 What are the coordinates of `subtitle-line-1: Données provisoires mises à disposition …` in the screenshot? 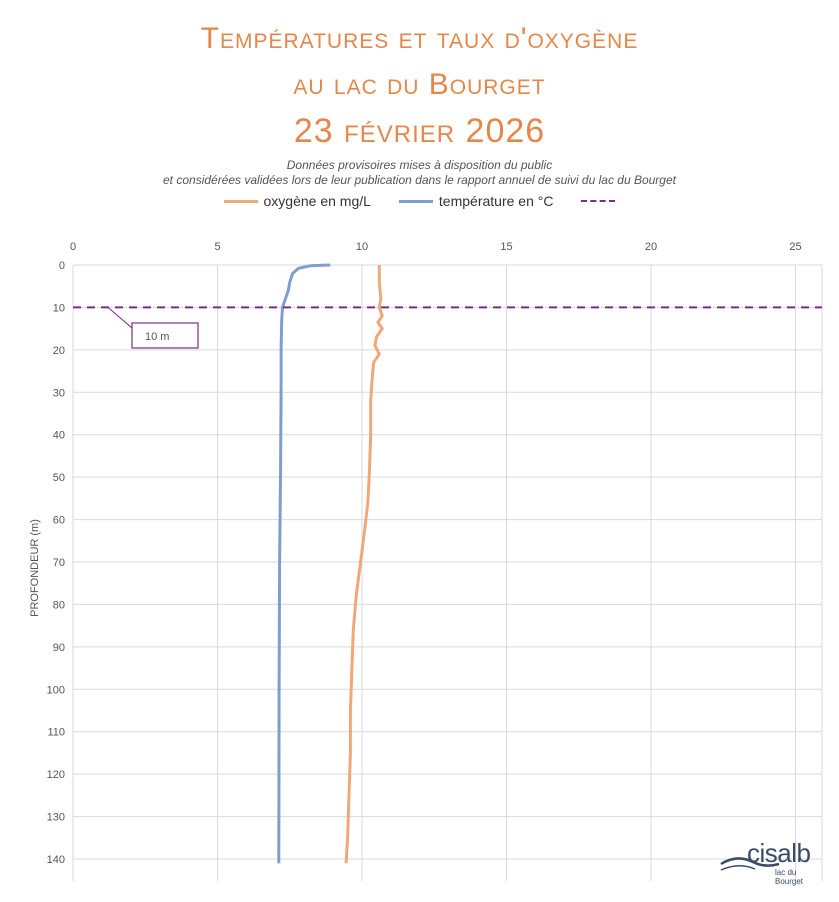 It's located at (419, 165).